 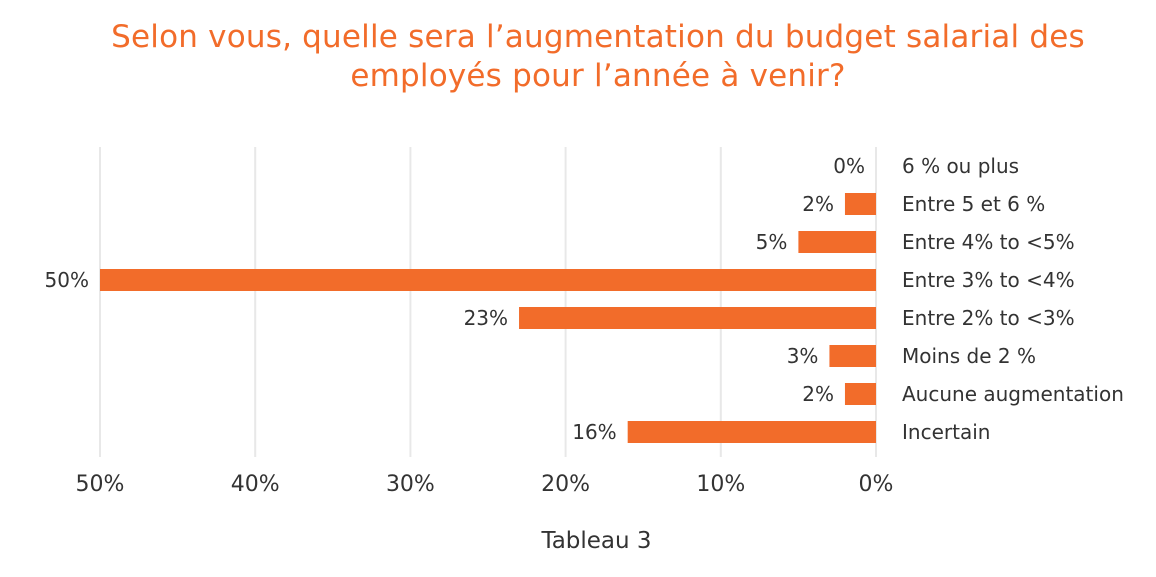 I want to click on value-label: 50%, so click(x=67, y=280).